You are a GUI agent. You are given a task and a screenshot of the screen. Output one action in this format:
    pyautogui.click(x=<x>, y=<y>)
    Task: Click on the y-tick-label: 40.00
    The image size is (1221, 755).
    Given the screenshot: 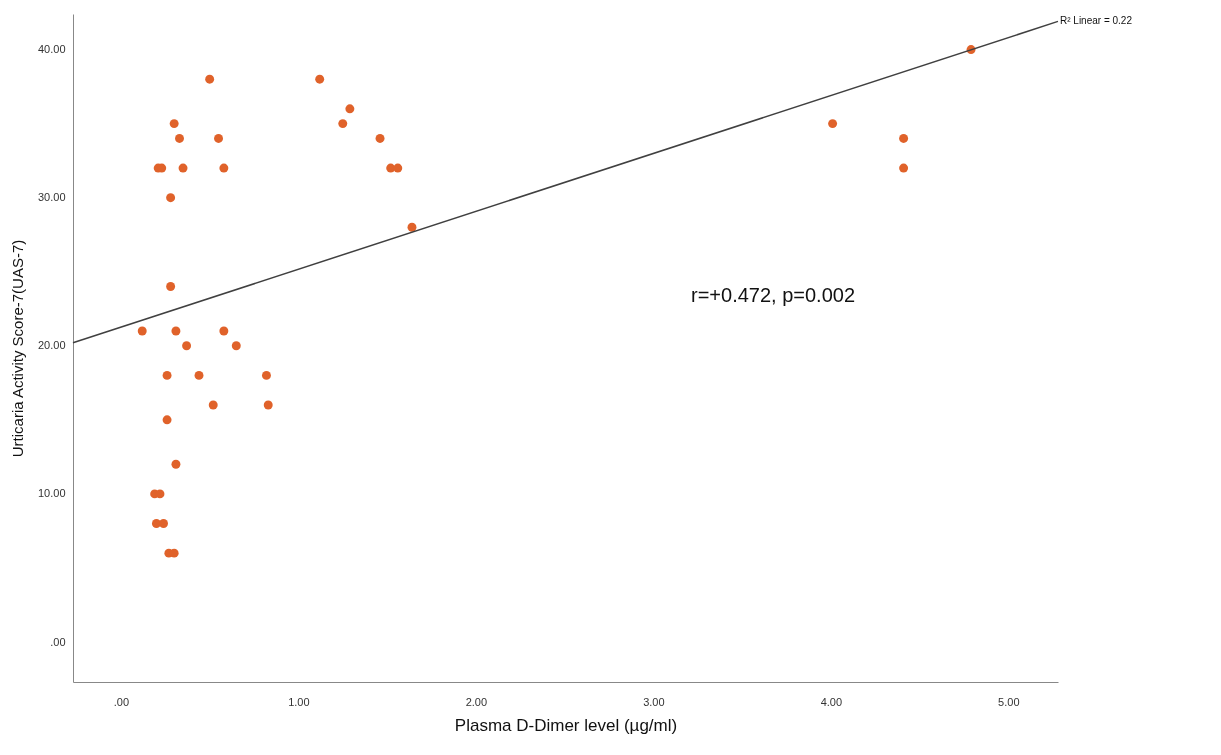 What is the action you would take?
    pyautogui.click(x=51, y=49)
    